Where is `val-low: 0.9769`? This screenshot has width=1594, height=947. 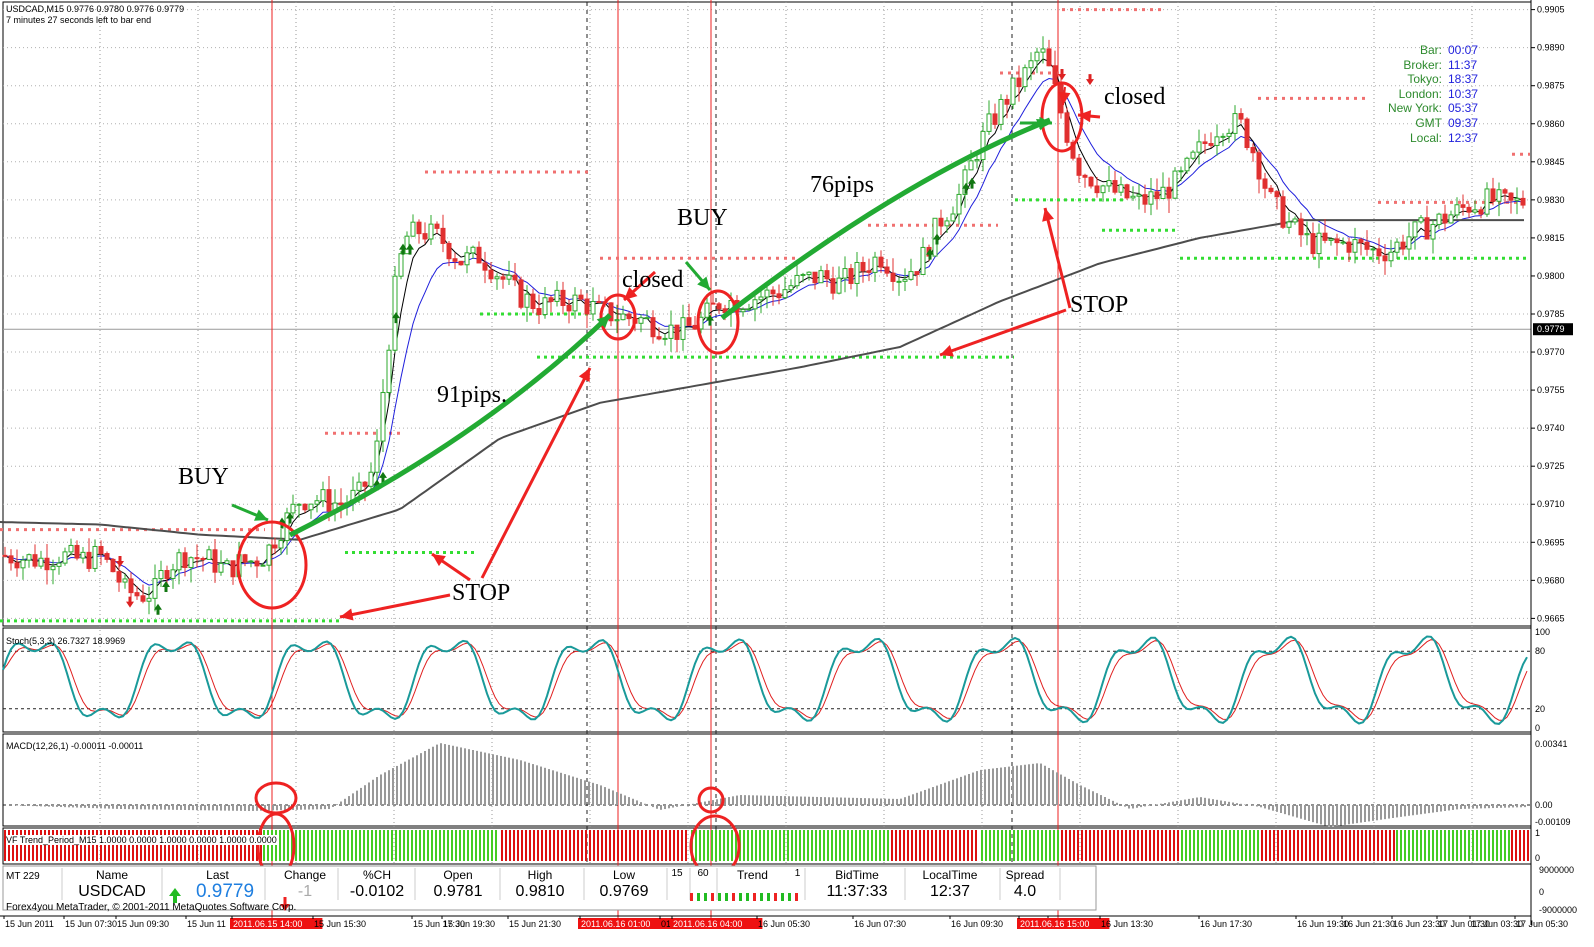
val-low: 0.9769 is located at coordinates (624, 891).